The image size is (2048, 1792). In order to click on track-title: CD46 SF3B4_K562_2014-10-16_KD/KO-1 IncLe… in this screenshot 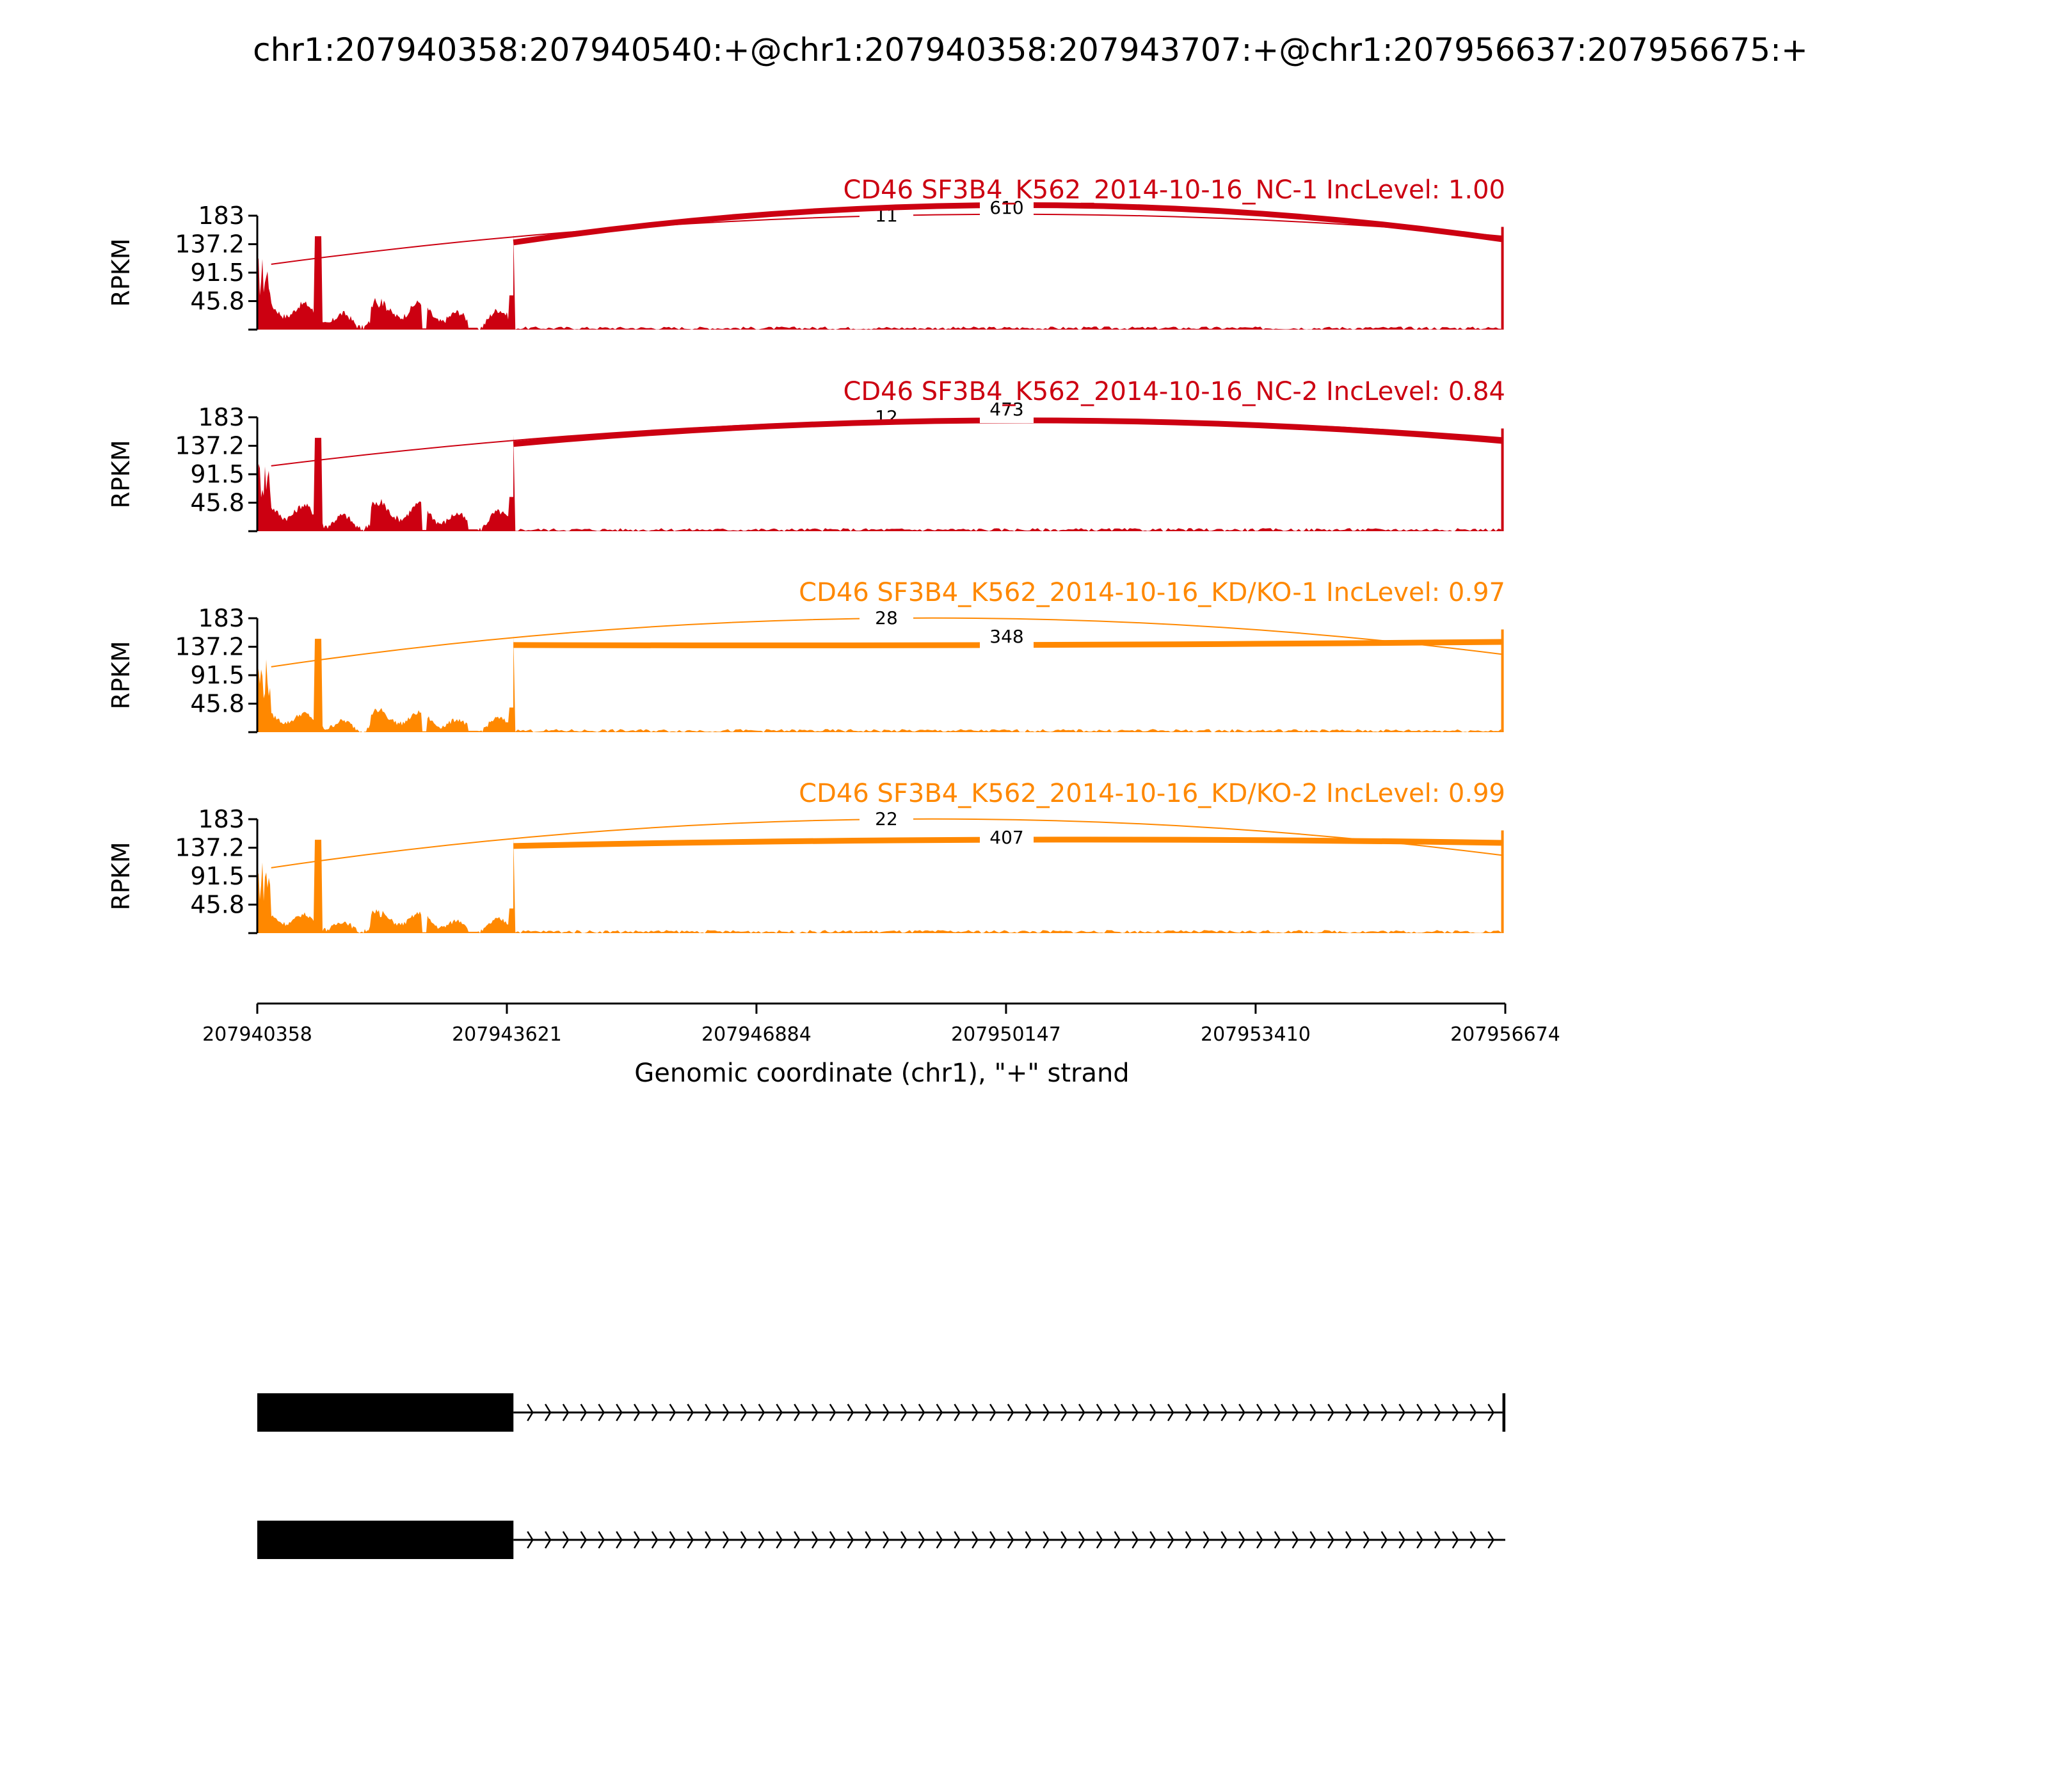, I will do `click(1152, 592)`.